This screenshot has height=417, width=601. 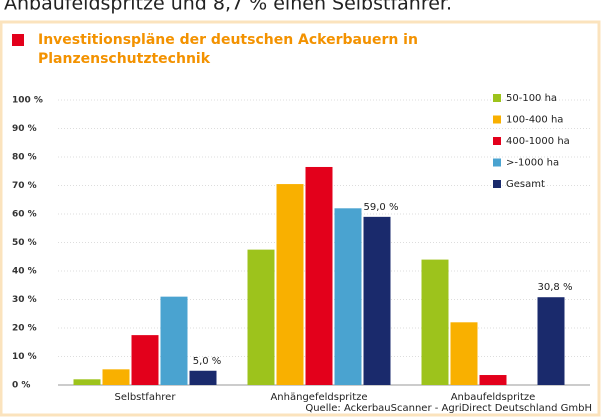 I want to click on legend-label: Gesamt, so click(x=525, y=184).